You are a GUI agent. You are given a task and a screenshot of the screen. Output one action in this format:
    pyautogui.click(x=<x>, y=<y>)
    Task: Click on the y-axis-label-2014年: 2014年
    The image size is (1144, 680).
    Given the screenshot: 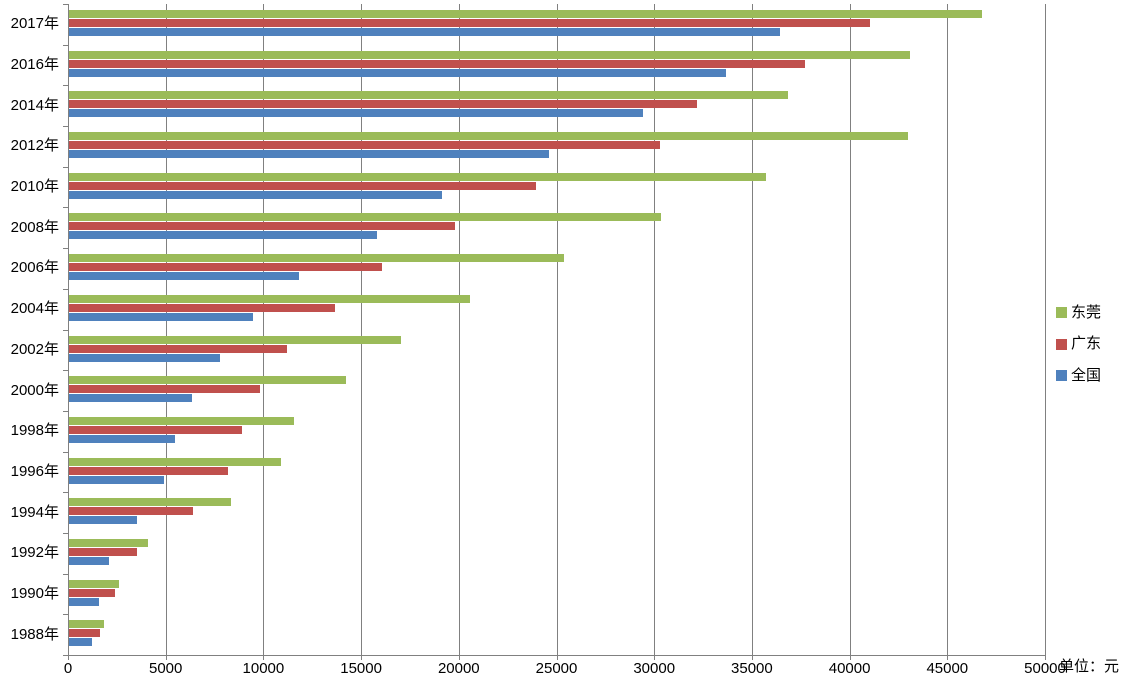 What is the action you would take?
    pyautogui.click(x=34, y=105)
    